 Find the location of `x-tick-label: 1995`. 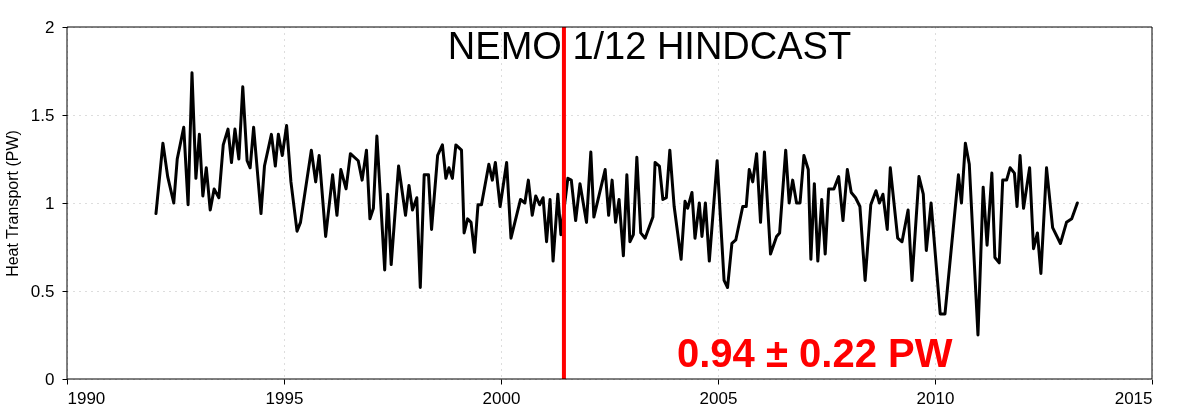

x-tick-label: 1995 is located at coordinates (284, 396).